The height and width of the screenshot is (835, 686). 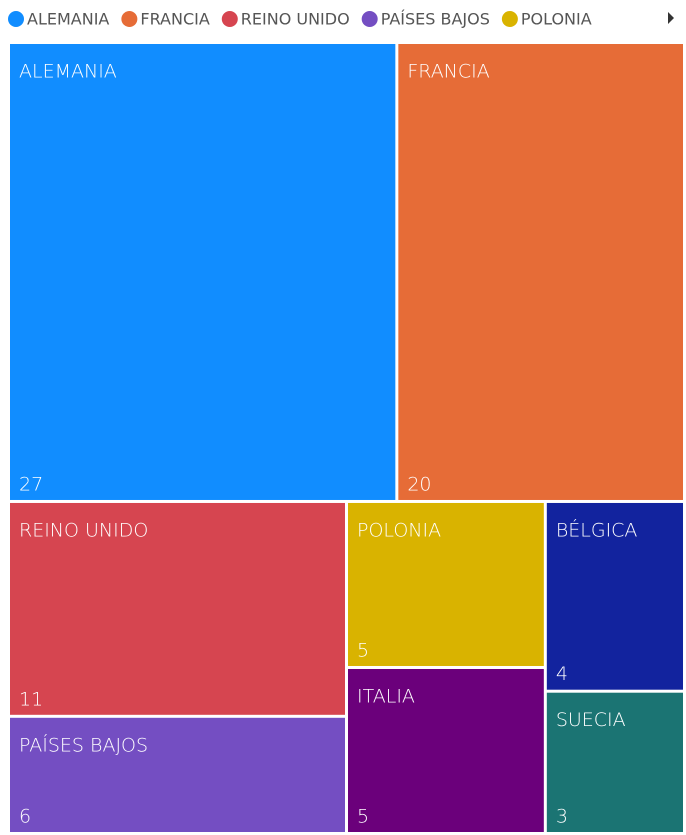 I want to click on tile-label: REINO UNIDO, so click(x=83, y=530).